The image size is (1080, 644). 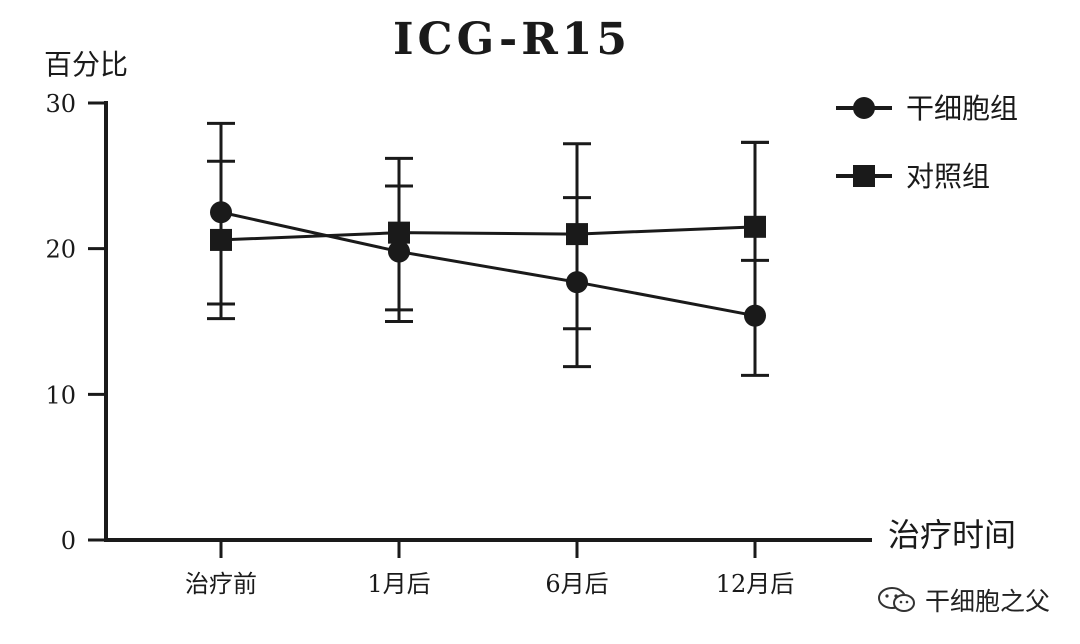 What do you see at coordinates (221, 584) in the screenshot?
I see `x-tick-label: 治疗前` at bounding box center [221, 584].